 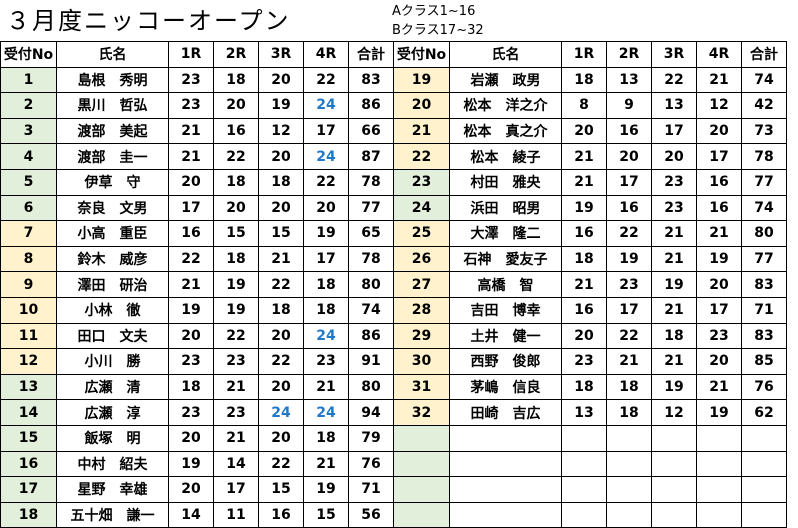 What do you see at coordinates (719, 105) in the screenshot?
I see `round-4-score: 12` at bounding box center [719, 105].